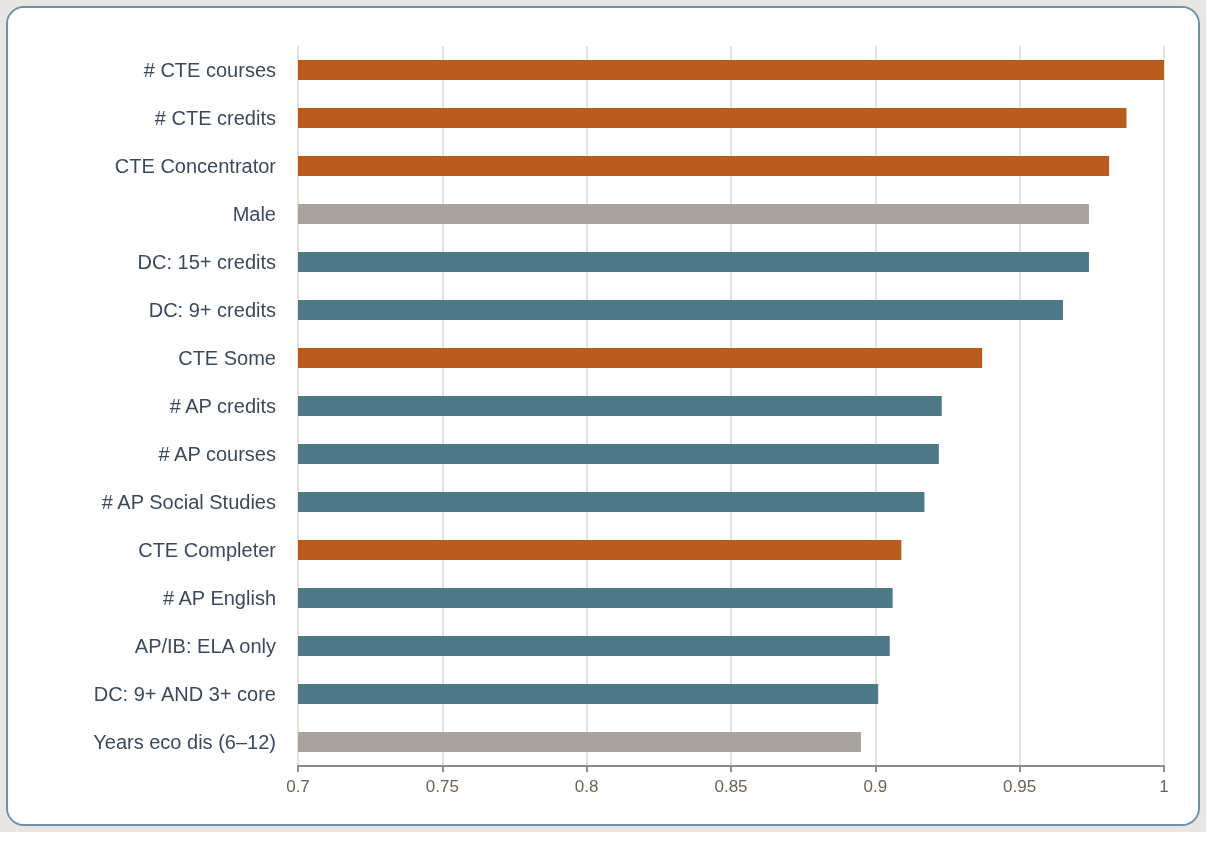  I want to click on y-tick-label: # AP Social Studies, so click(188, 502).